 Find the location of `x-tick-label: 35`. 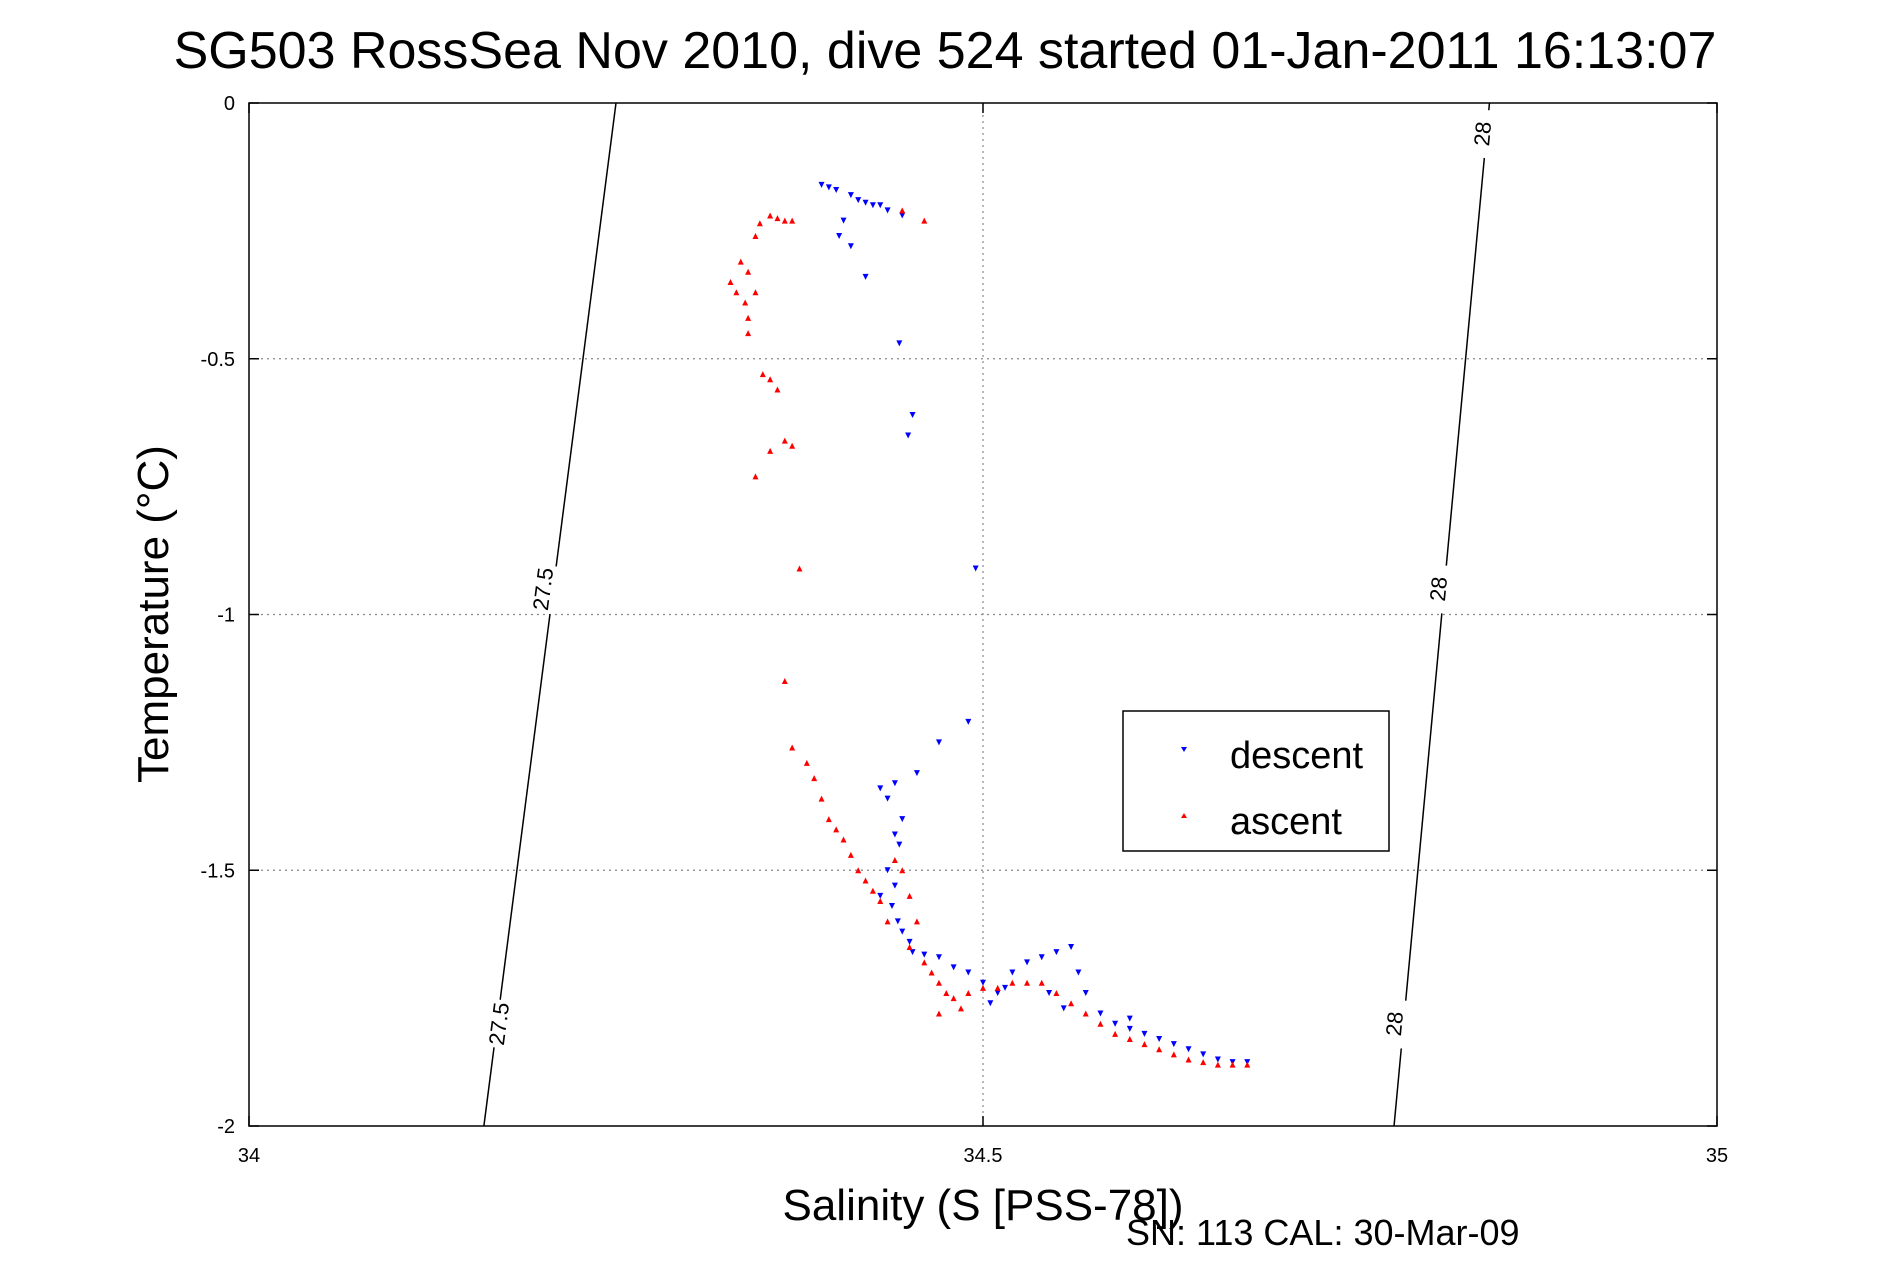

x-tick-label: 35 is located at coordinates (1717, 1156).